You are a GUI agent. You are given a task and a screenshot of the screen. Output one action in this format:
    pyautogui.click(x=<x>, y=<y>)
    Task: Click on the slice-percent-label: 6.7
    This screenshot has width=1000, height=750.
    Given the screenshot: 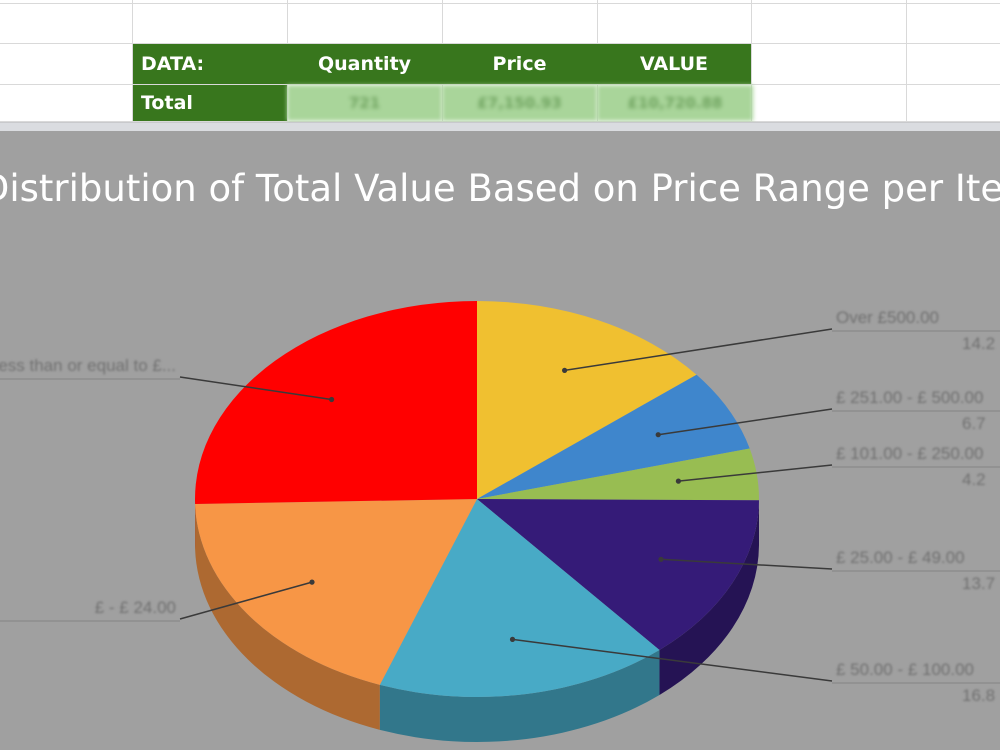 What is the action you would take?
    pyautogui.click(x=974, y=423)
    